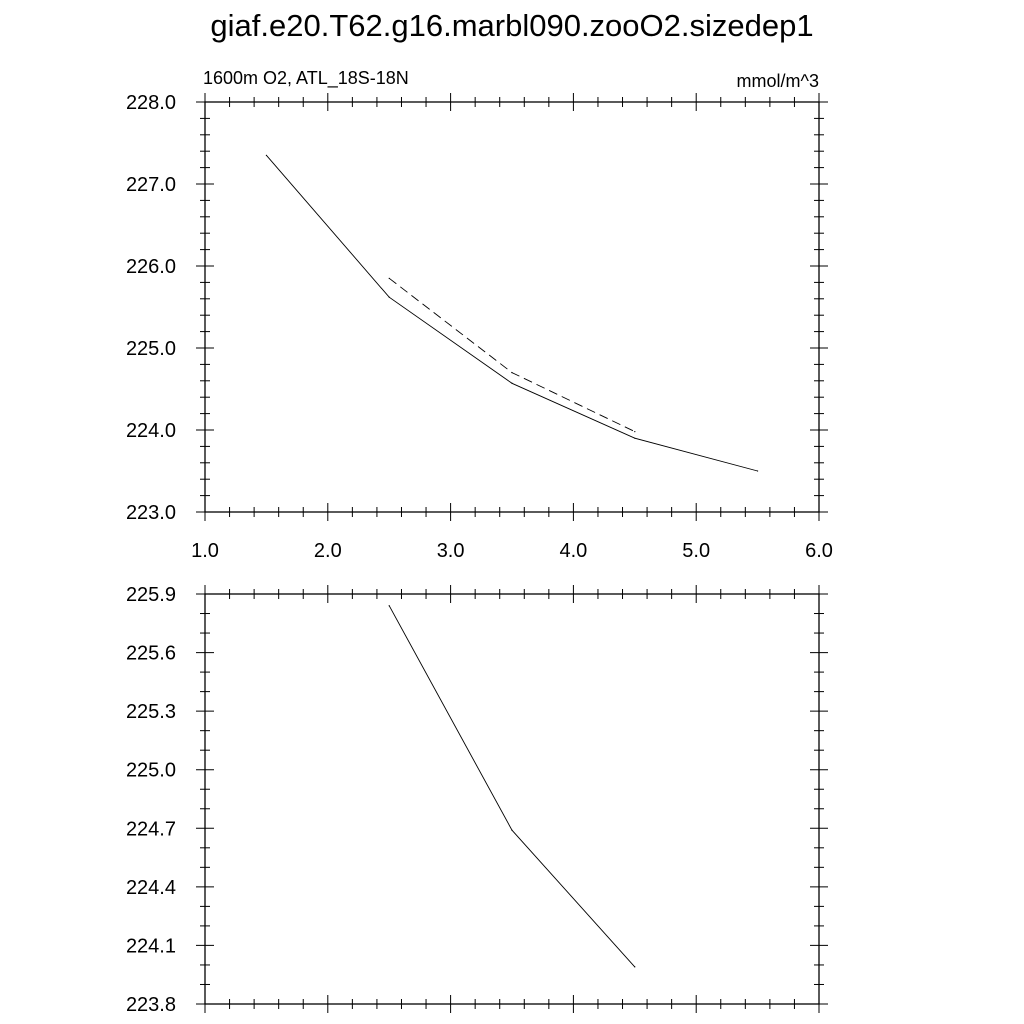 The width and height of the screenshot is (1024, 1024). Describe the element at coordinates (696, 551) in the screenshot. I see `x-tick-label: 5.0` at that location.